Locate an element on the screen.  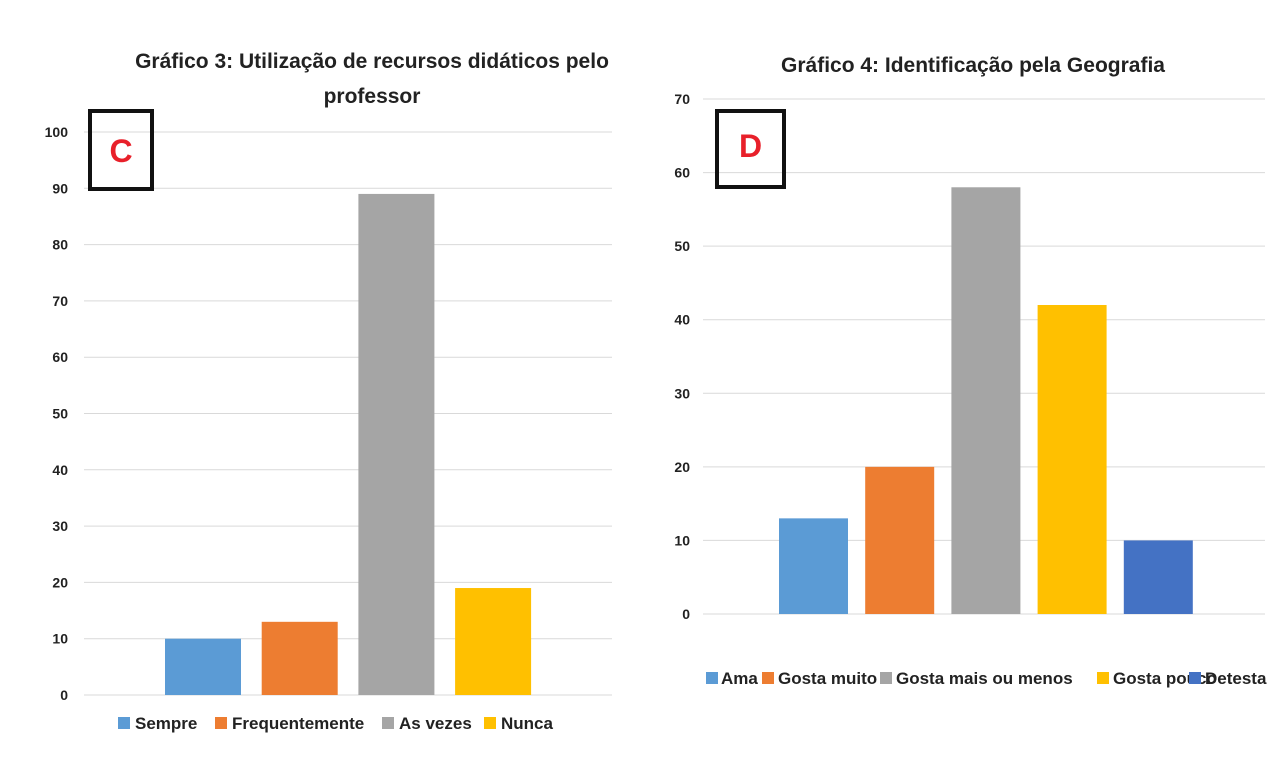
legend-label: Gosta pouco is located at coordinates (1165, 678).